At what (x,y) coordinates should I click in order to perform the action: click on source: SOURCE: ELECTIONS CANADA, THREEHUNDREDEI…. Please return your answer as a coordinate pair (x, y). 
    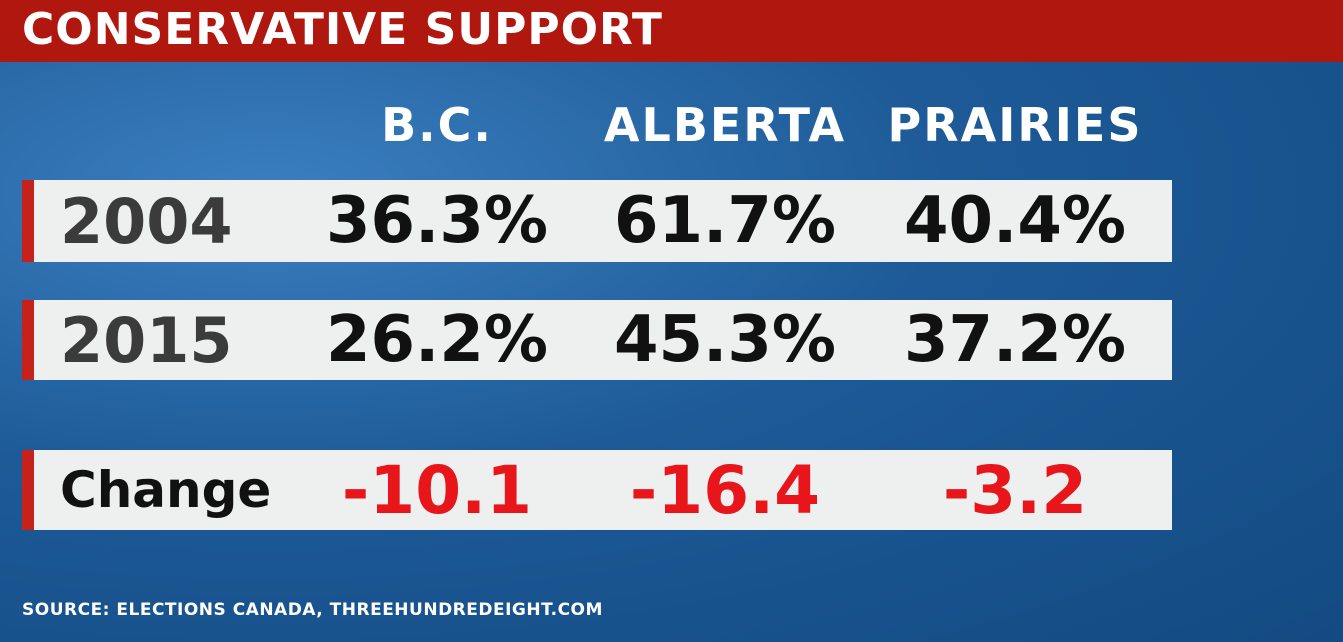
    Looking at the image, I should click on (312, 610).